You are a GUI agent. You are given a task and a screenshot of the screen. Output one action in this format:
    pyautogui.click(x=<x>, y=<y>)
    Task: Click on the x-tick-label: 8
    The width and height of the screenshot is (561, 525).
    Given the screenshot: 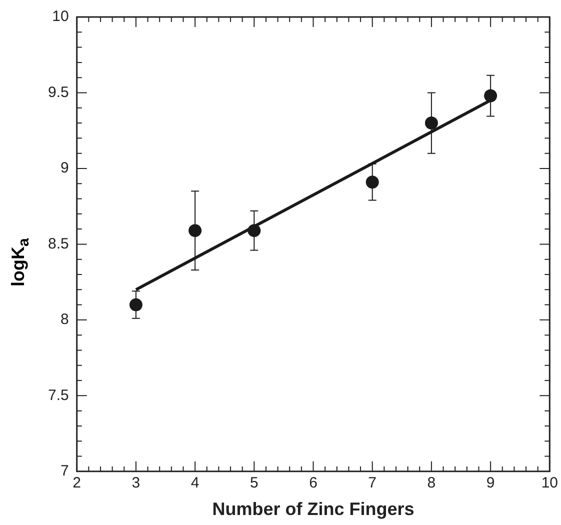 What is the action you would take?
    pyautogui.click(x=431, y=483)
    